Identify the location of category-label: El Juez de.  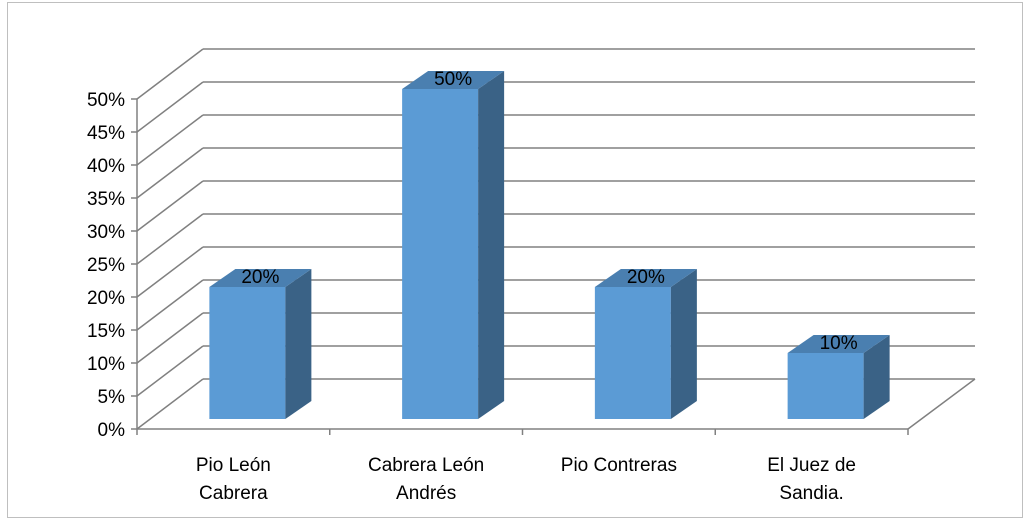
(811, 465).